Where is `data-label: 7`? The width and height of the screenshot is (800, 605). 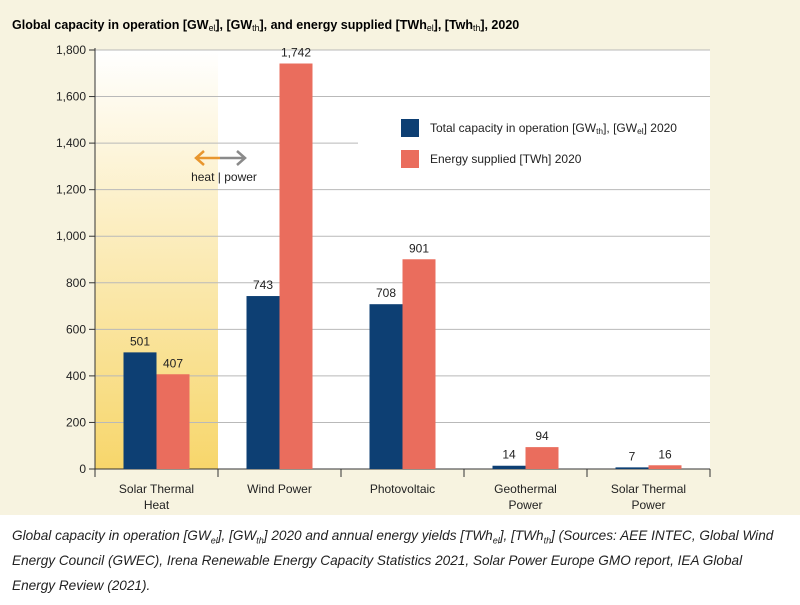 data-label: 7 is located at coordinates (632, 456).